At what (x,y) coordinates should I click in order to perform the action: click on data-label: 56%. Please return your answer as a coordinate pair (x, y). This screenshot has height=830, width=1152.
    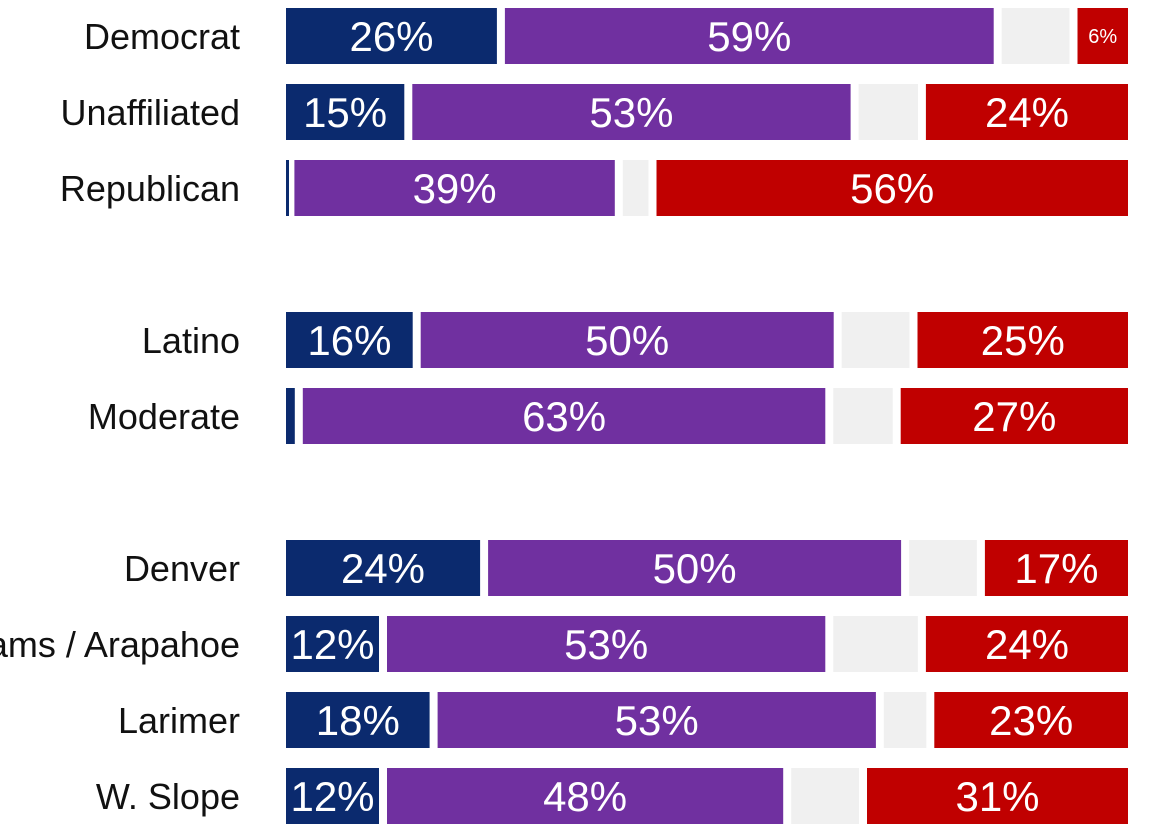
    Looking at the image, I should click on (892, 188).